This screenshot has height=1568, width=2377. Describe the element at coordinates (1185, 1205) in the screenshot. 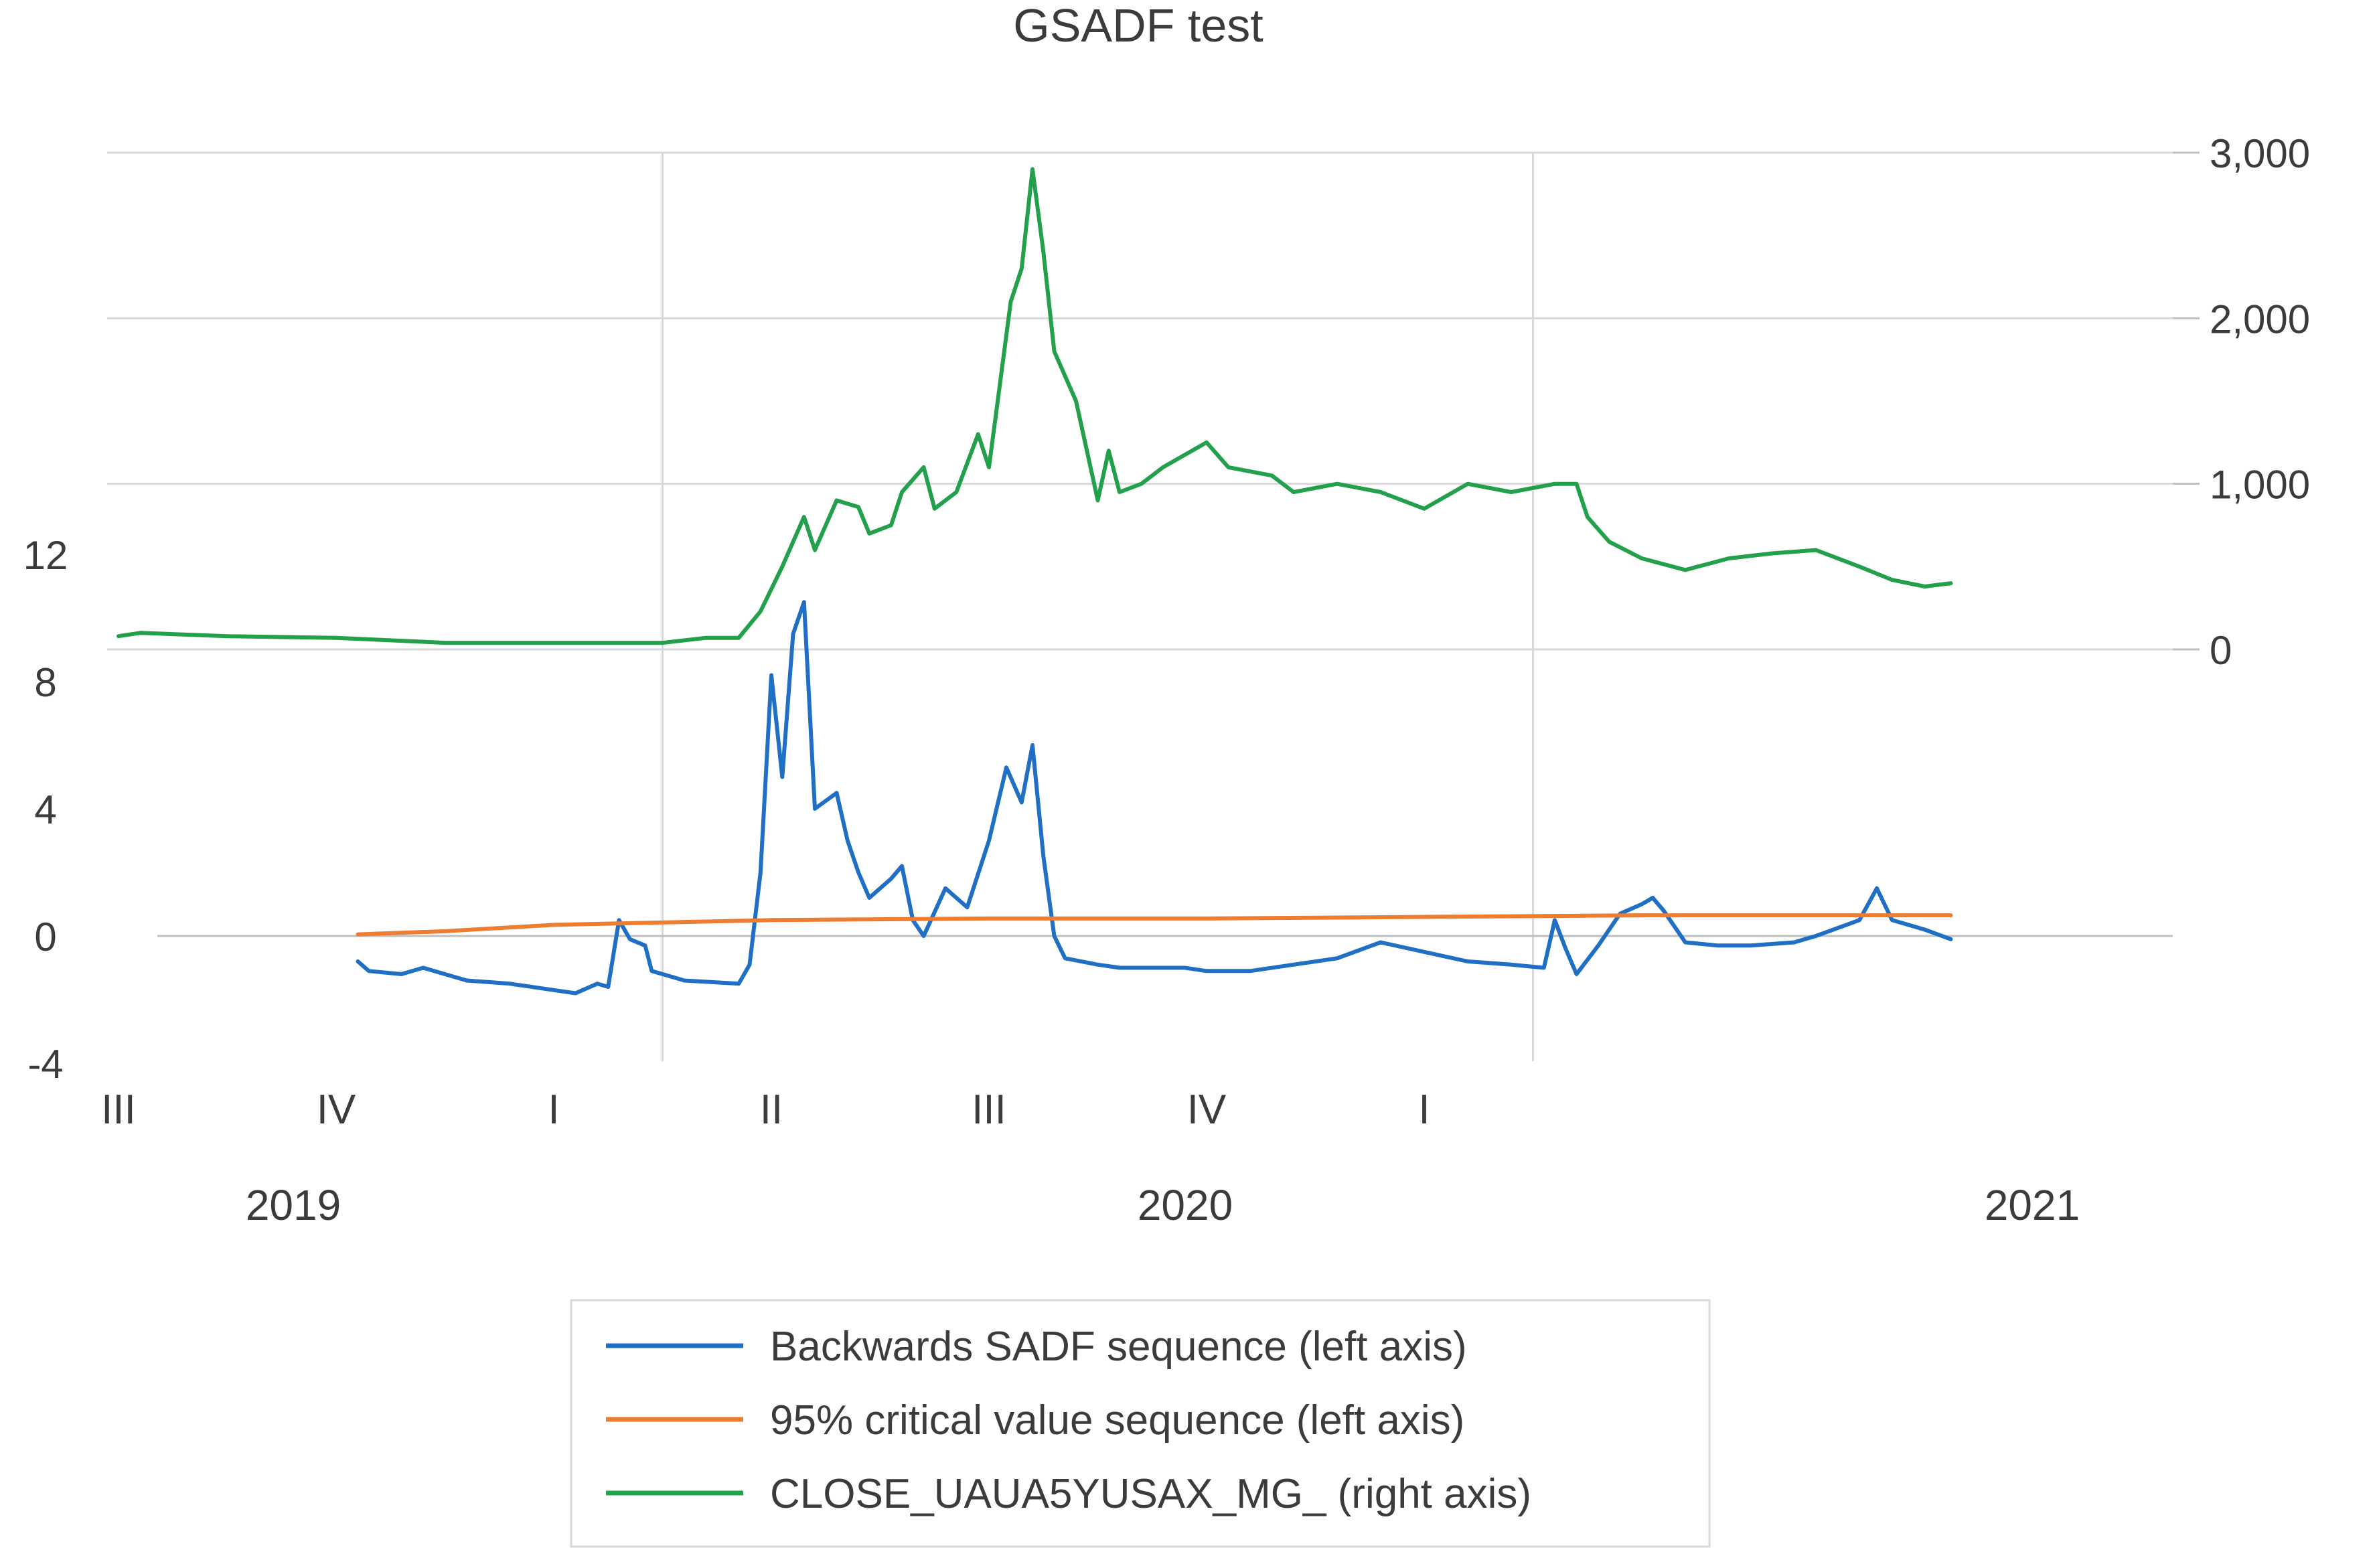

I see `year-label: 2020` at that location.